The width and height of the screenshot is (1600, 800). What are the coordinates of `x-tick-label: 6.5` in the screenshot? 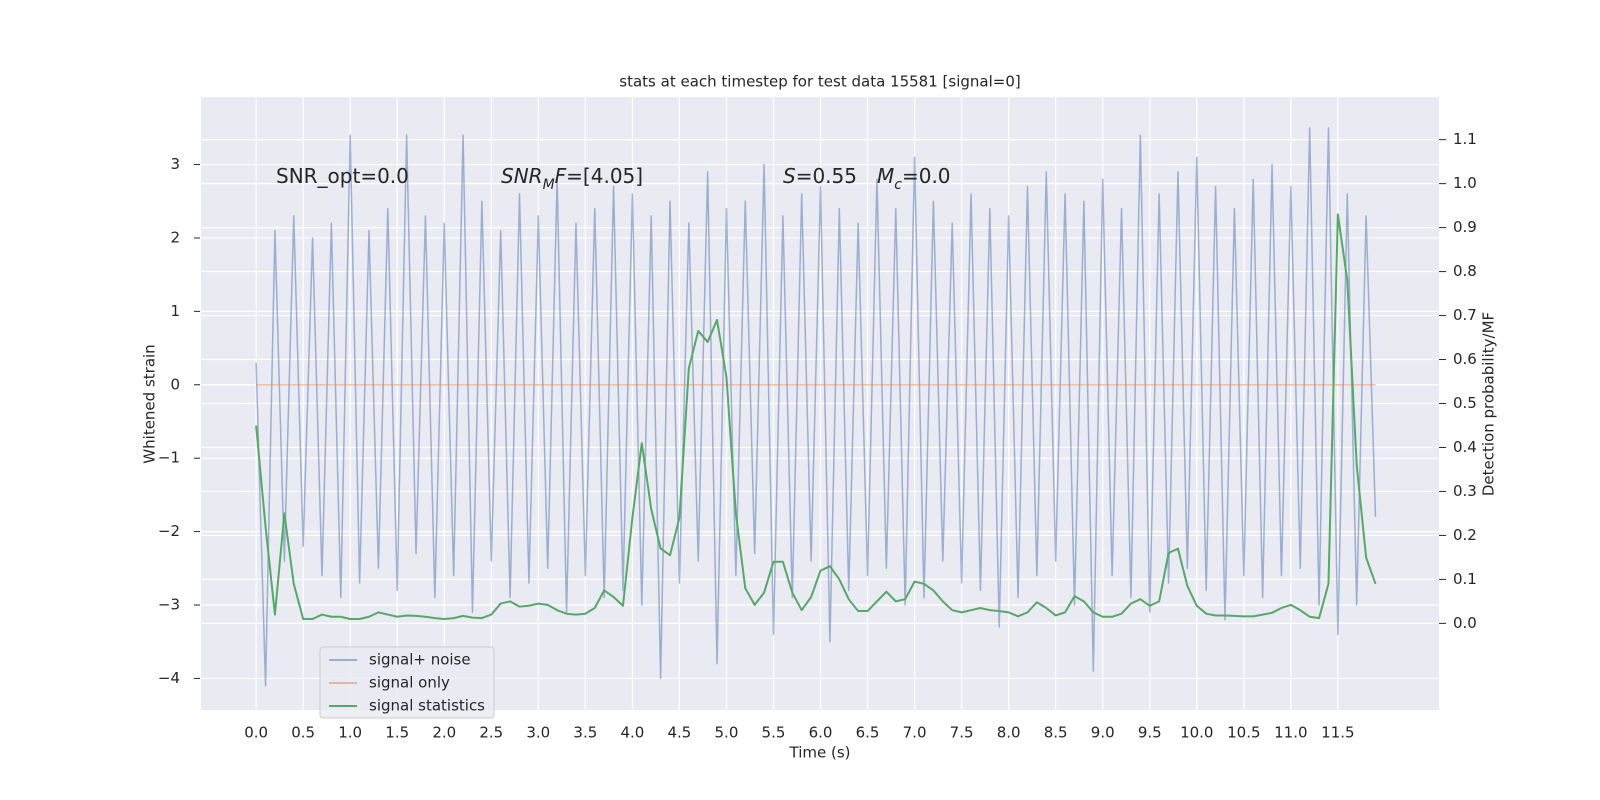 It's located at (868, 733).